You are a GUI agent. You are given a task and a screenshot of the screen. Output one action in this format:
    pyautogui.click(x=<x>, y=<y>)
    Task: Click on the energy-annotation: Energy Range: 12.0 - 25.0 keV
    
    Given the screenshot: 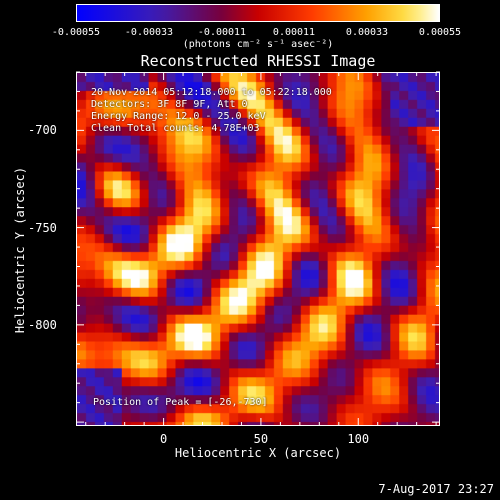 What is the action you would take?
    pyautogui.click(x=178, y=116)
    